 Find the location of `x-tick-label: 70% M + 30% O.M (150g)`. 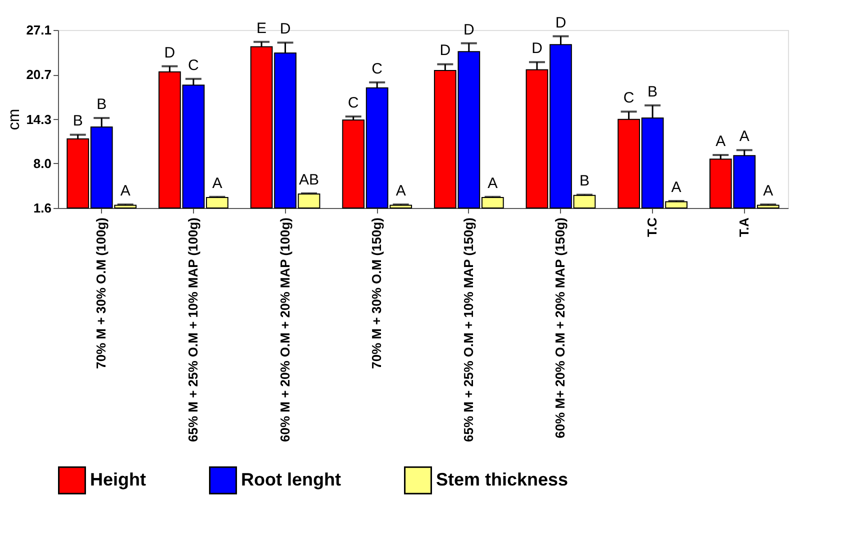

x-tick-label: 70% M + 30% O.M (150g) is located at coordinates (376, 293).